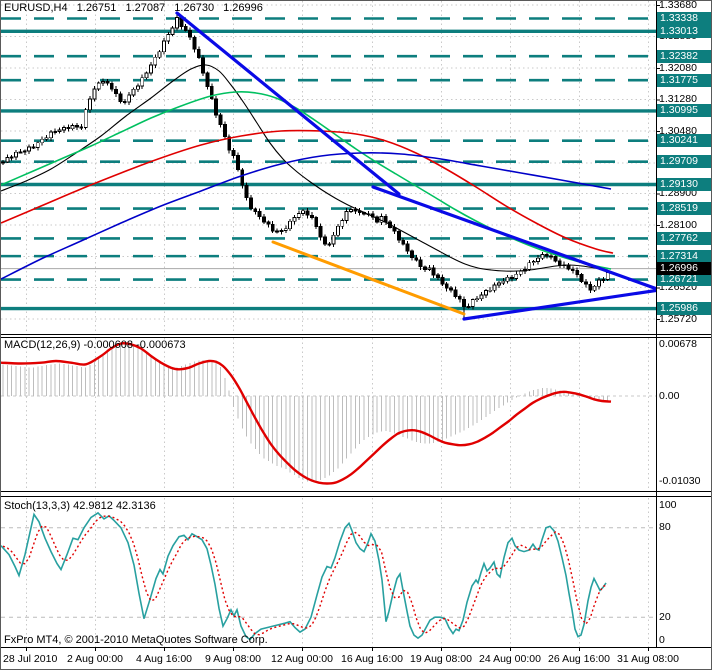  I want to click on price-level-badge: 1.27762, so click(684, 238).